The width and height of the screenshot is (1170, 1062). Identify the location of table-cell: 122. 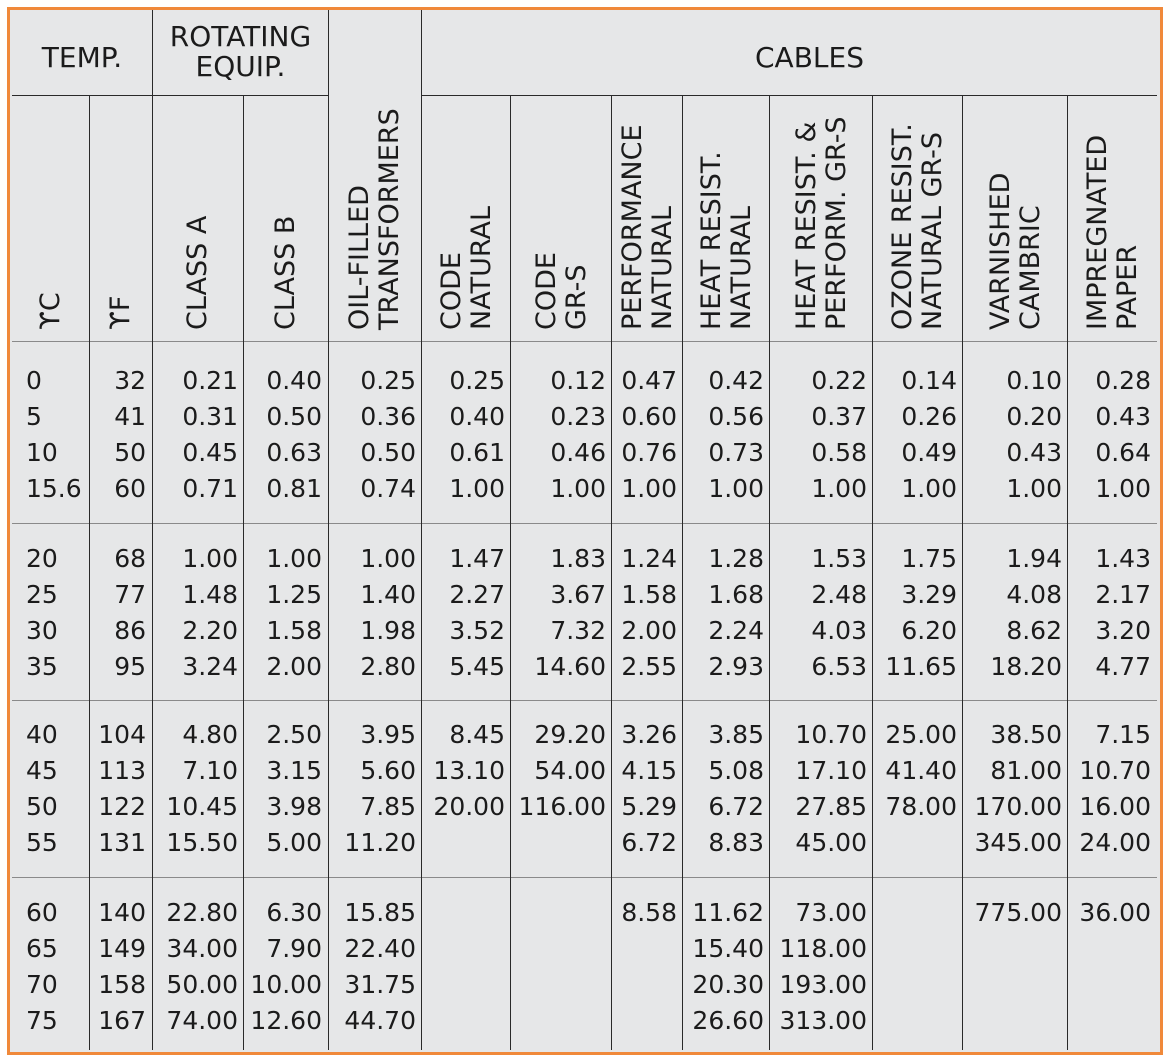
(122, 806).